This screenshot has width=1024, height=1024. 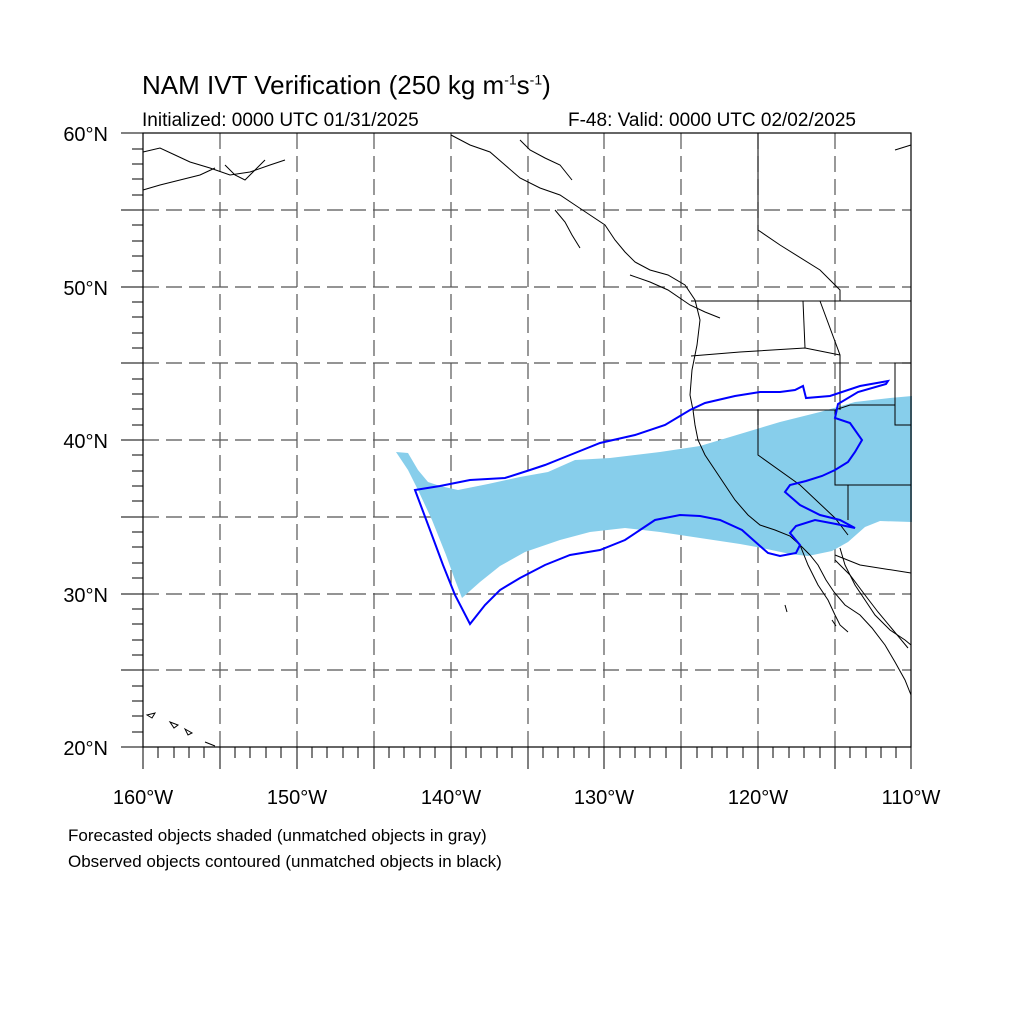 What do you see at coordinates (297, 798) in the screenshot?
I see `lon-label-150: 150°W` at bounding box center [297, 798].